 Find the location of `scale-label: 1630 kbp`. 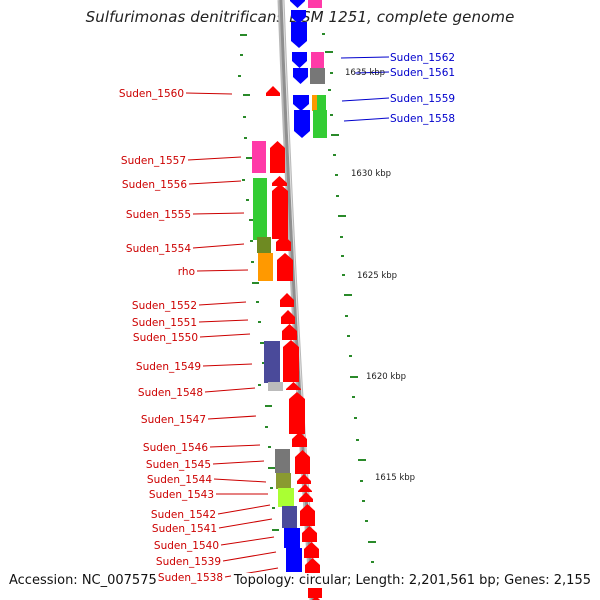

scale-label: 1630 kbp is located at coordinates (371, 174).